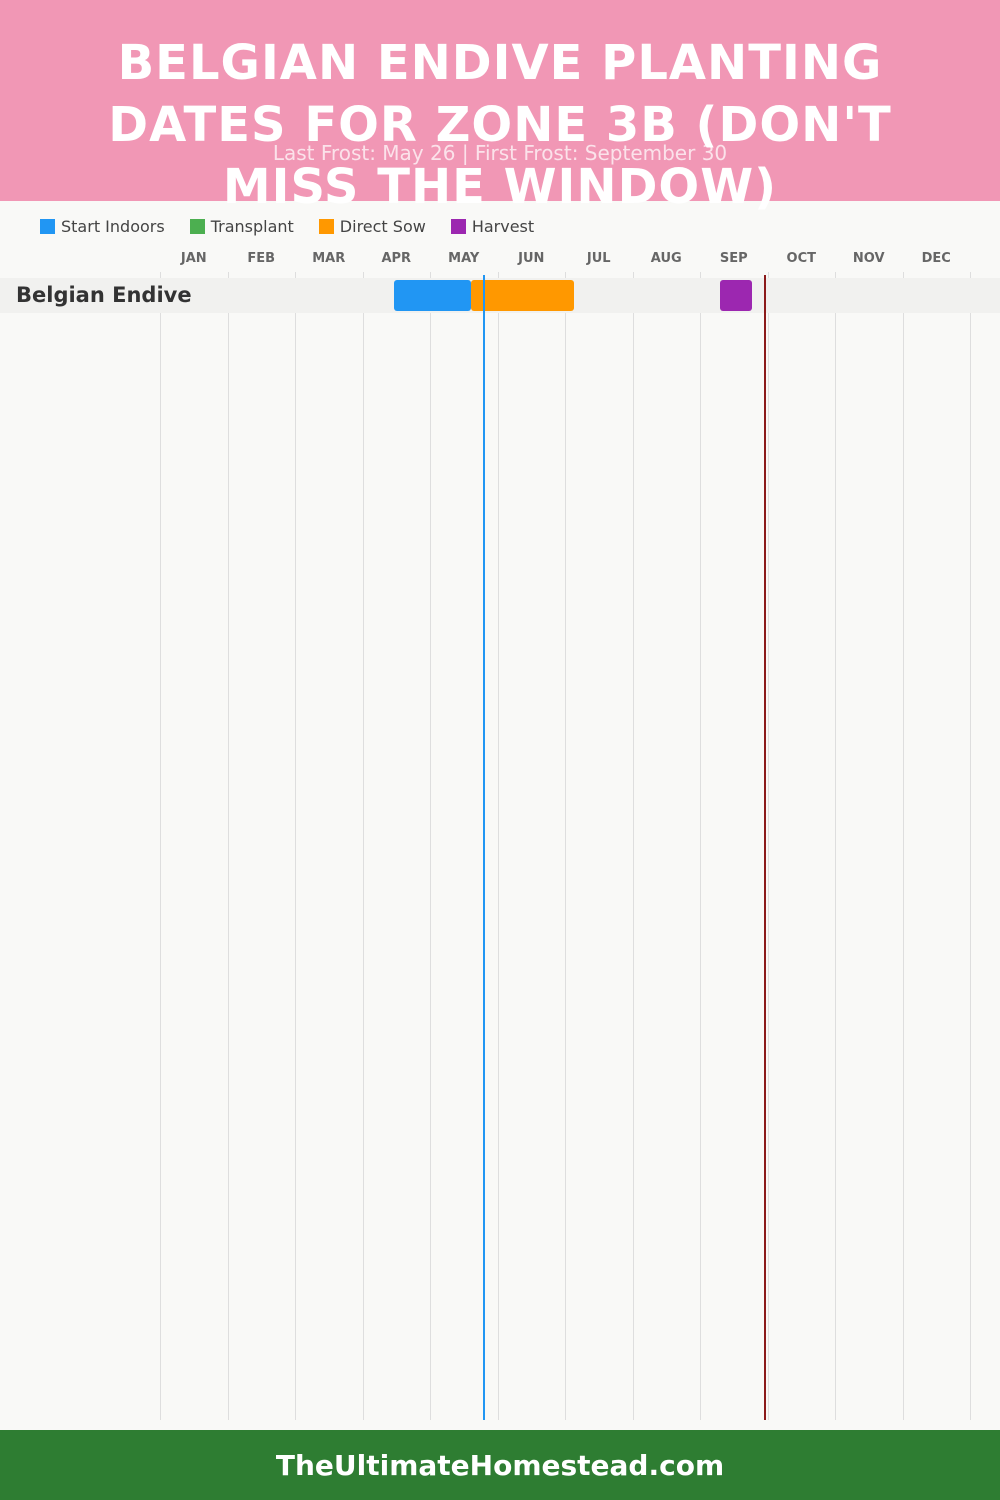  What do you see at coordinates (598, 258) in the screenshot?
I see `month-label-jul: JUL` at bounding box center [598, 258].